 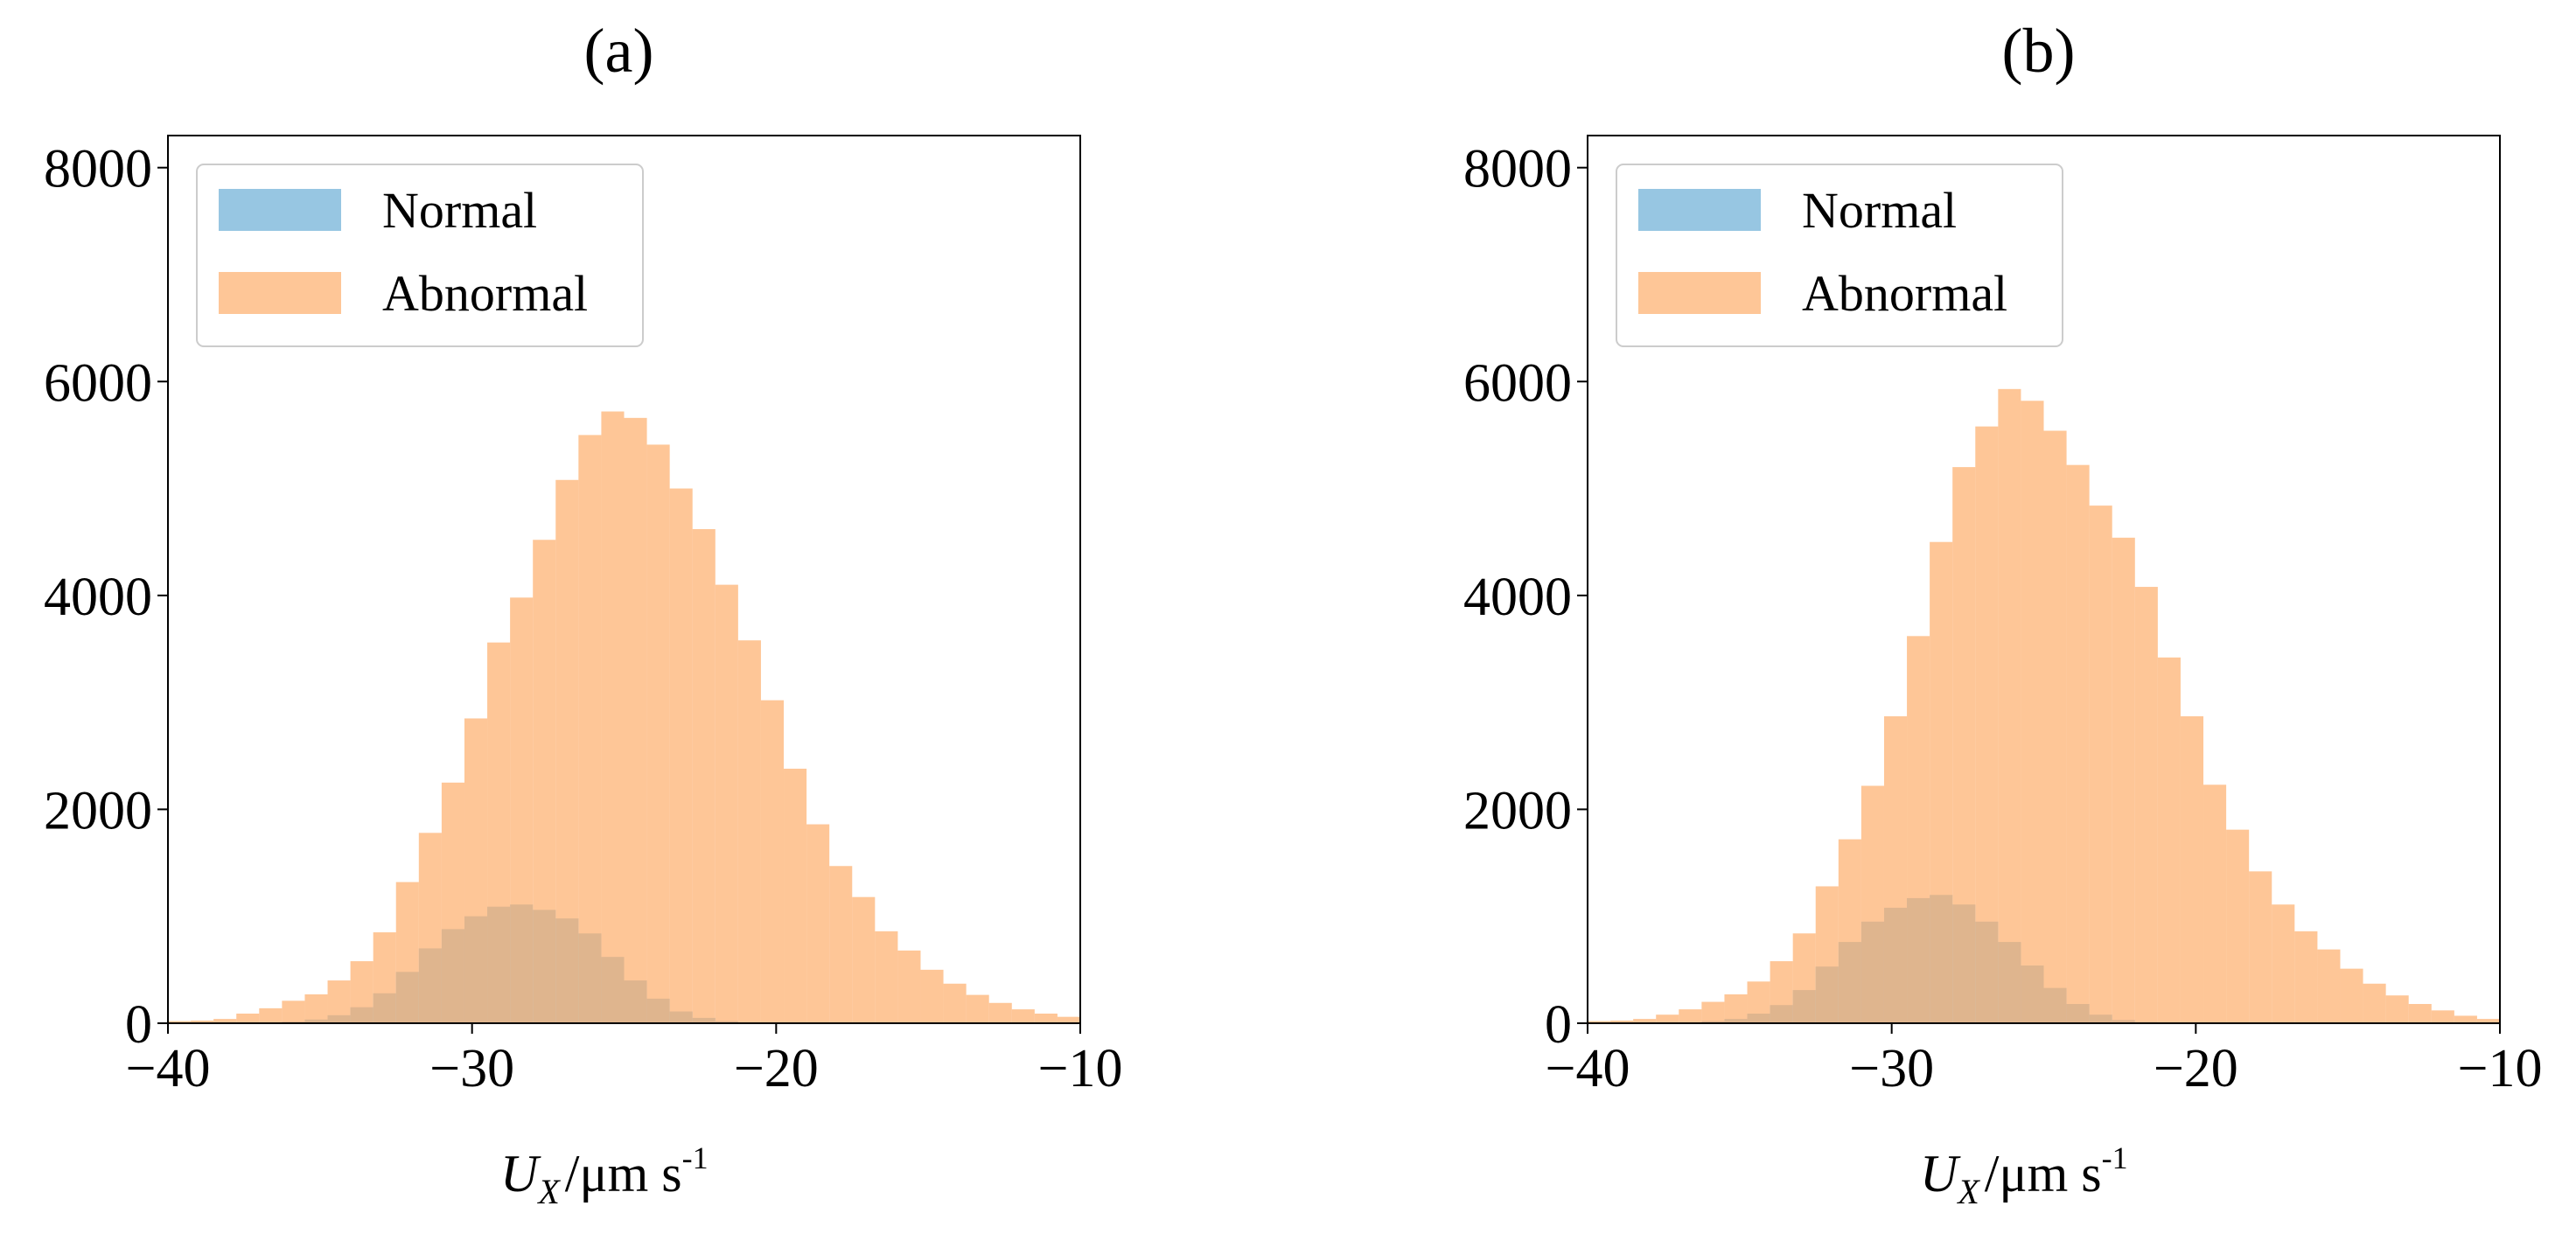 What do you see at coordinates (2039, 51) in the screenshot?
I see `panel-title: (b)` at bounding box center [2039, 51].